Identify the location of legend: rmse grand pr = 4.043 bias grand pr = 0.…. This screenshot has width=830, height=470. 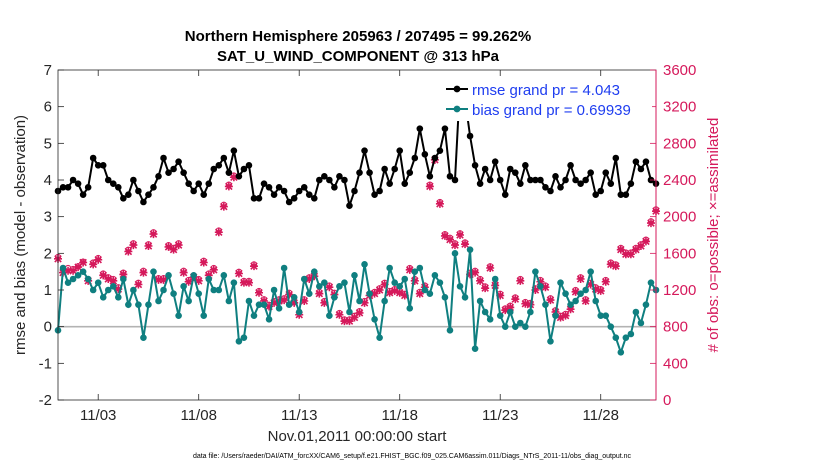
(545, 99).